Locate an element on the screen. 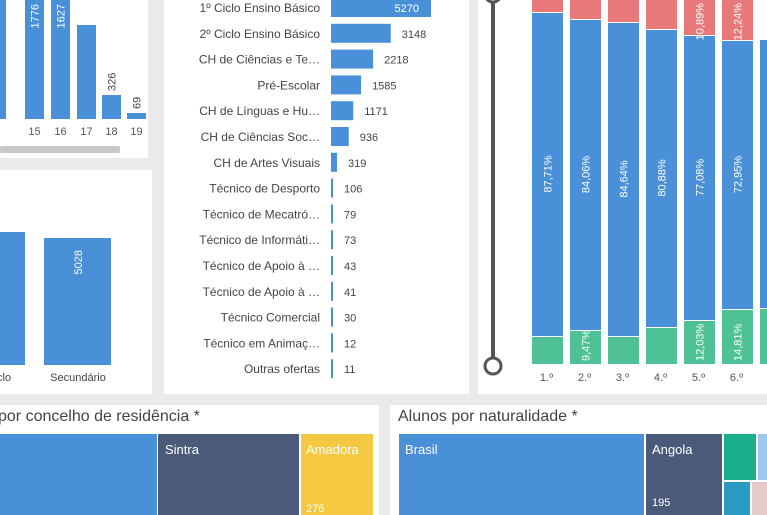  course-category-label: 2º Ciclo Ensino Básico is located at coordinates (260, 34).